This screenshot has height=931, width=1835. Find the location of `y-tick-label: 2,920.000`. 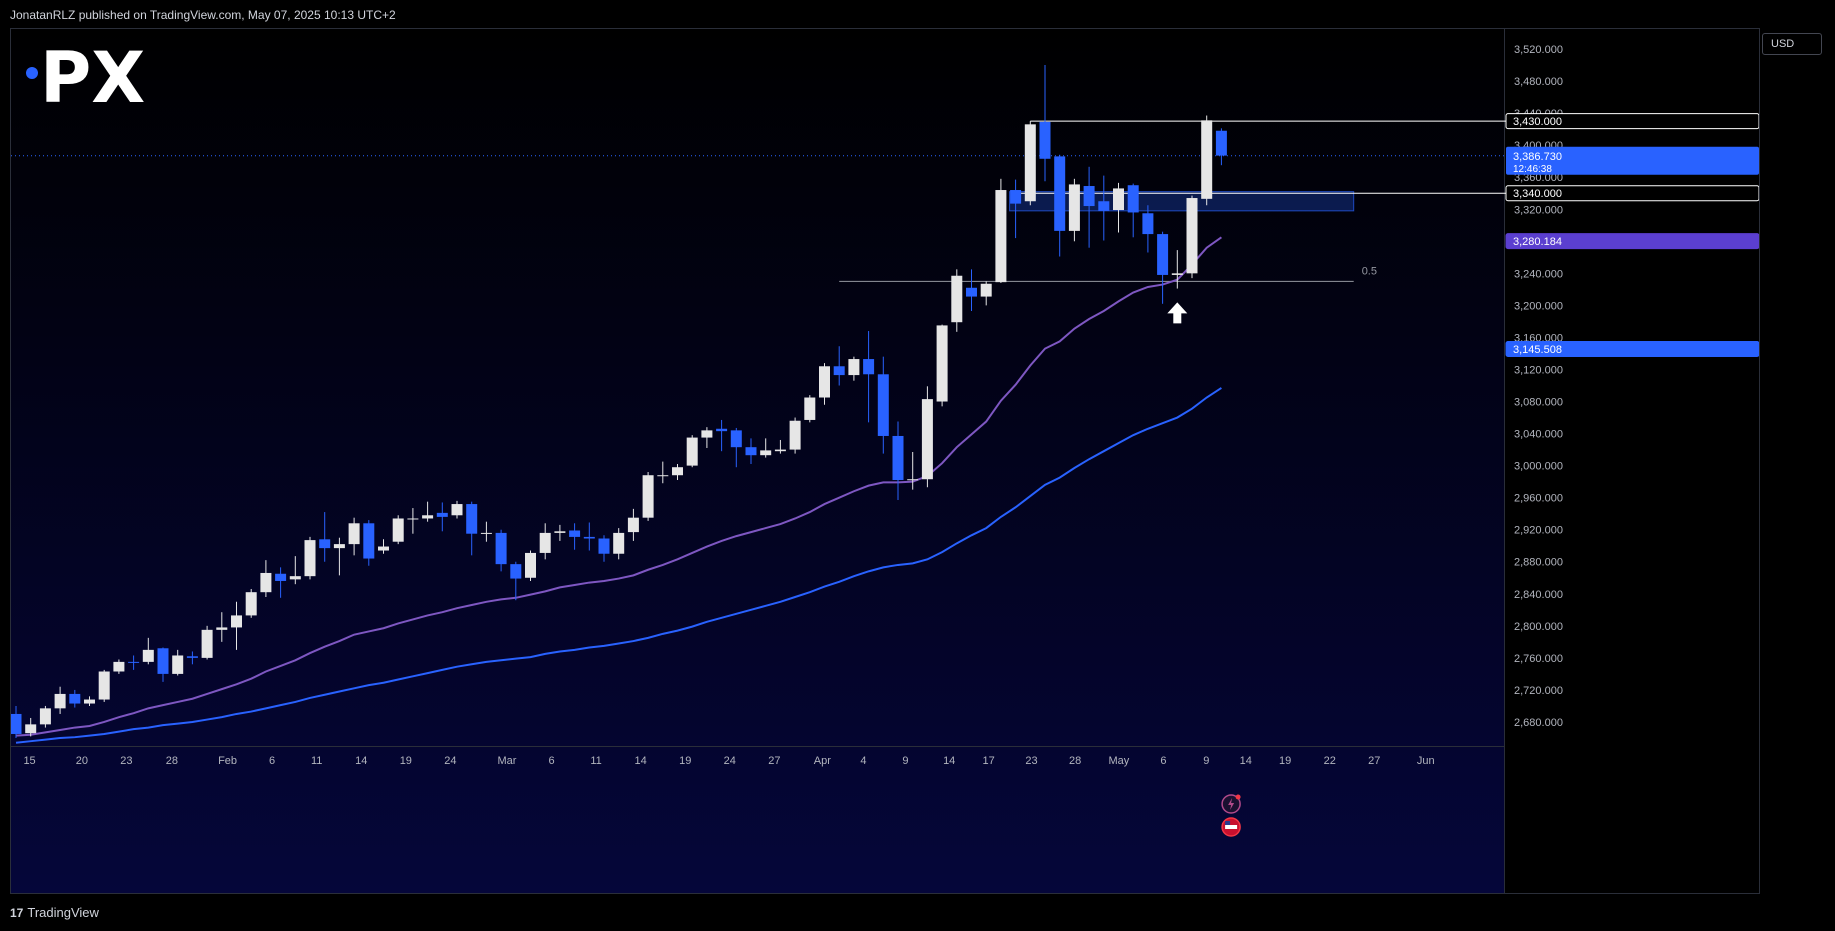

y-tick-label: 2,920.000 is located at coordinates (1538, 531).